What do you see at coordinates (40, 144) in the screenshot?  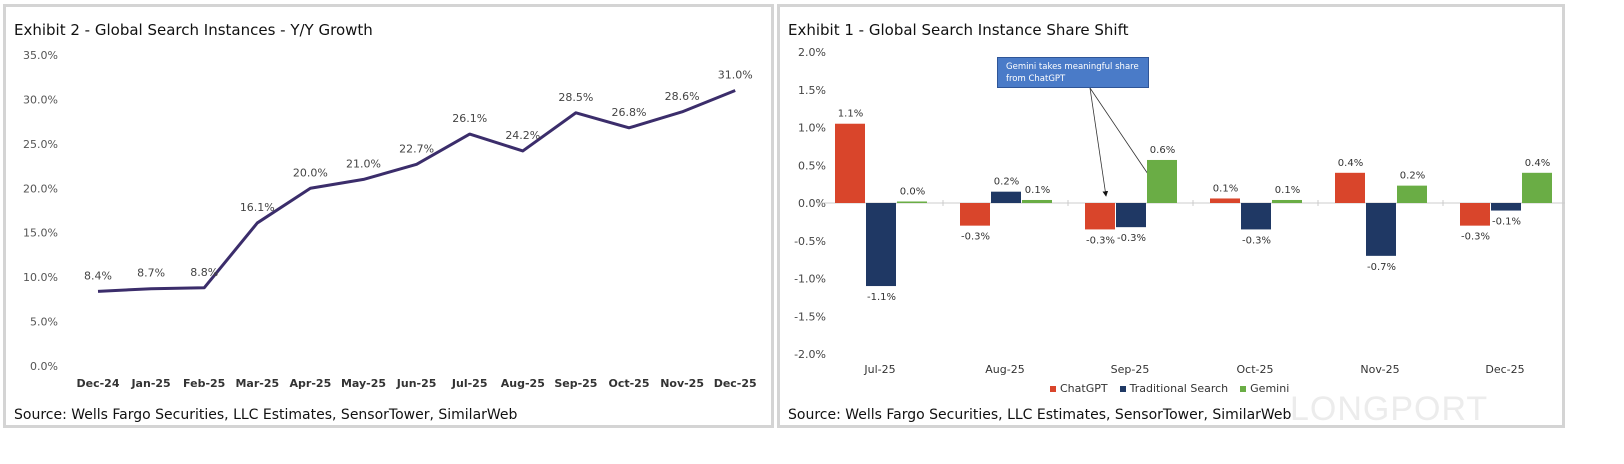 I see `y-tick-label: 25.0%` at bounding box center [40, 144].